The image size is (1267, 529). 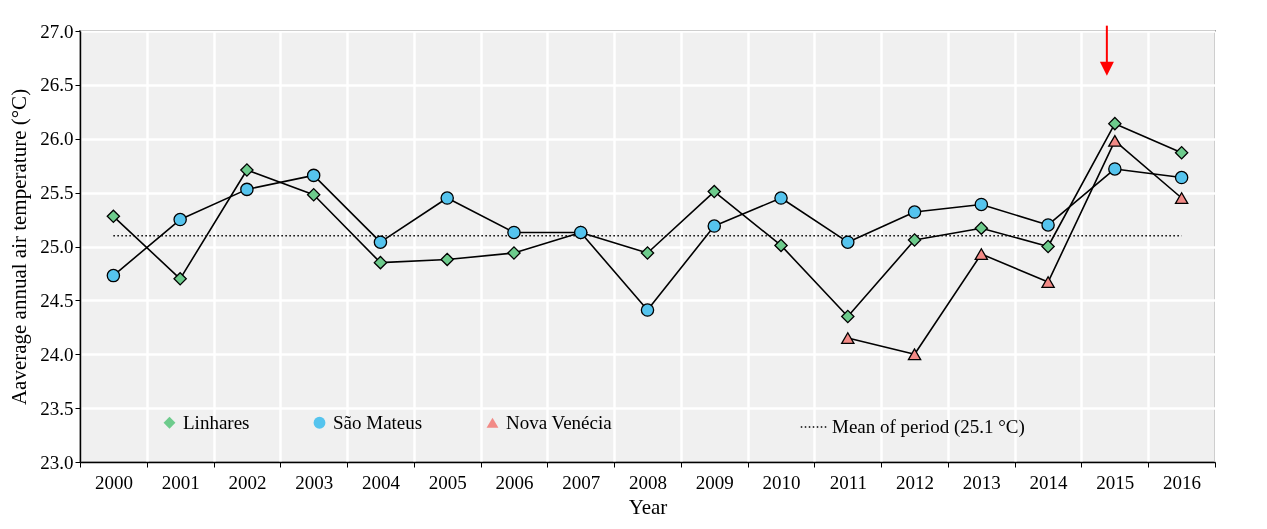 I want to click on y-tick-label: 23.5, so click(x=57, y=408).